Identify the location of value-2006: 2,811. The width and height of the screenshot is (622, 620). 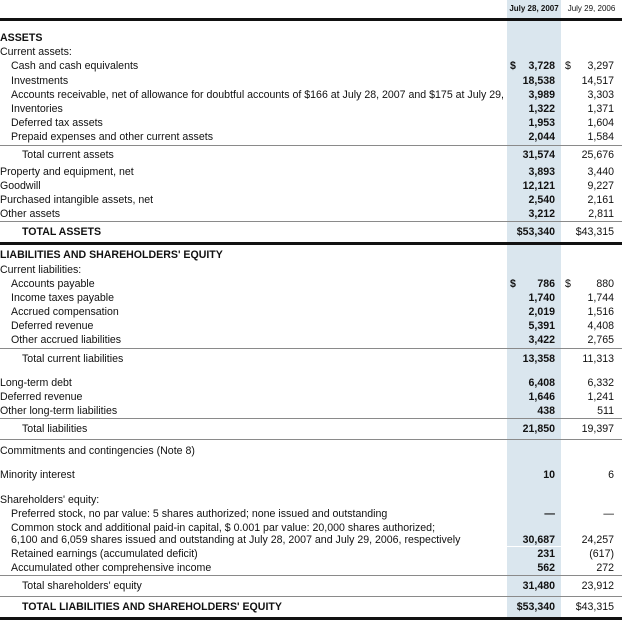
(601, 214).